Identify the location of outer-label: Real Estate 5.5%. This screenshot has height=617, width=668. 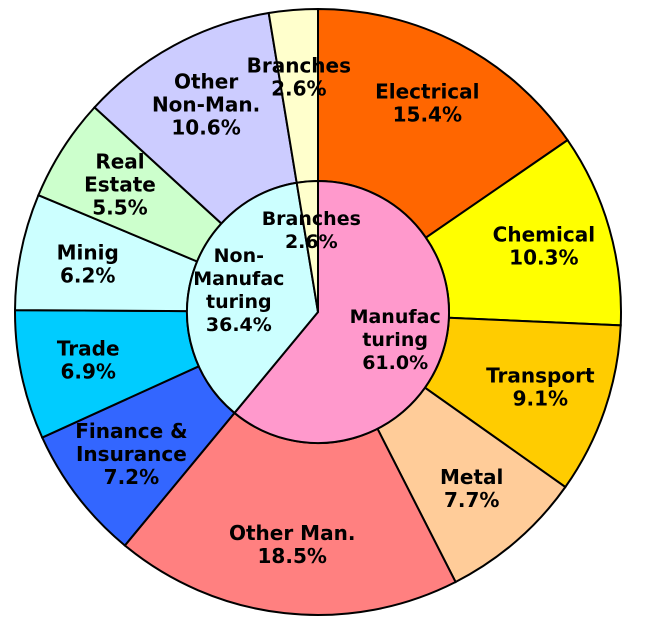
(120, 184).